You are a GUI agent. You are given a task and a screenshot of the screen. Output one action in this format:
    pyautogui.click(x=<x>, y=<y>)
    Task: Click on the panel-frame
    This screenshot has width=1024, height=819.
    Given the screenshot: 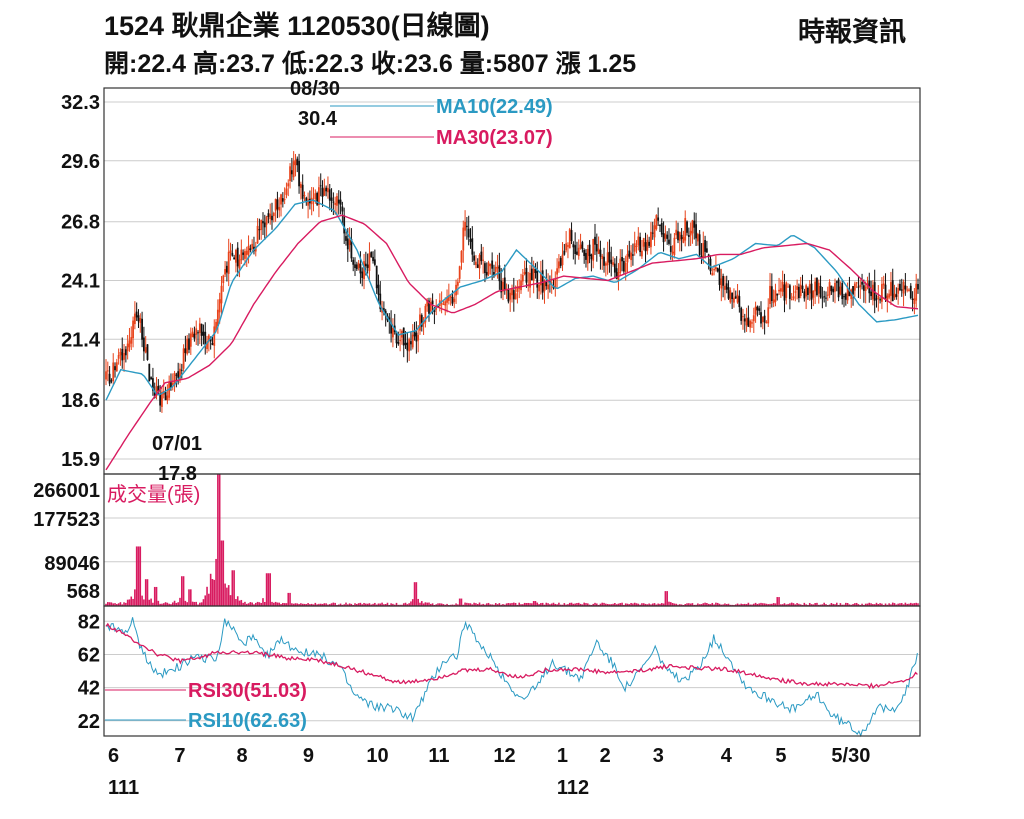 What is the action you would take?
    pyautogui.click(x=512, y=540)
    